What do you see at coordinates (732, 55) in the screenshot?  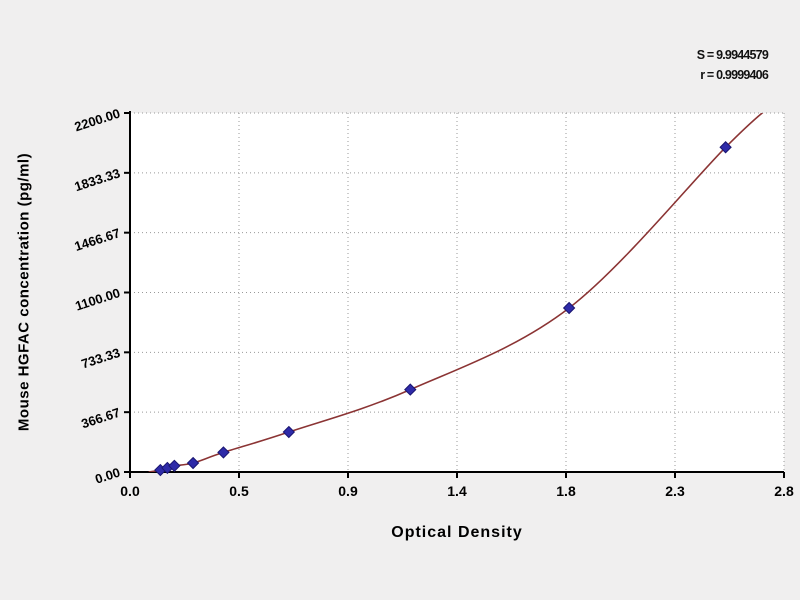 I see `fit-s-value: S = 9.9944579` at bounding box center [732, 55].